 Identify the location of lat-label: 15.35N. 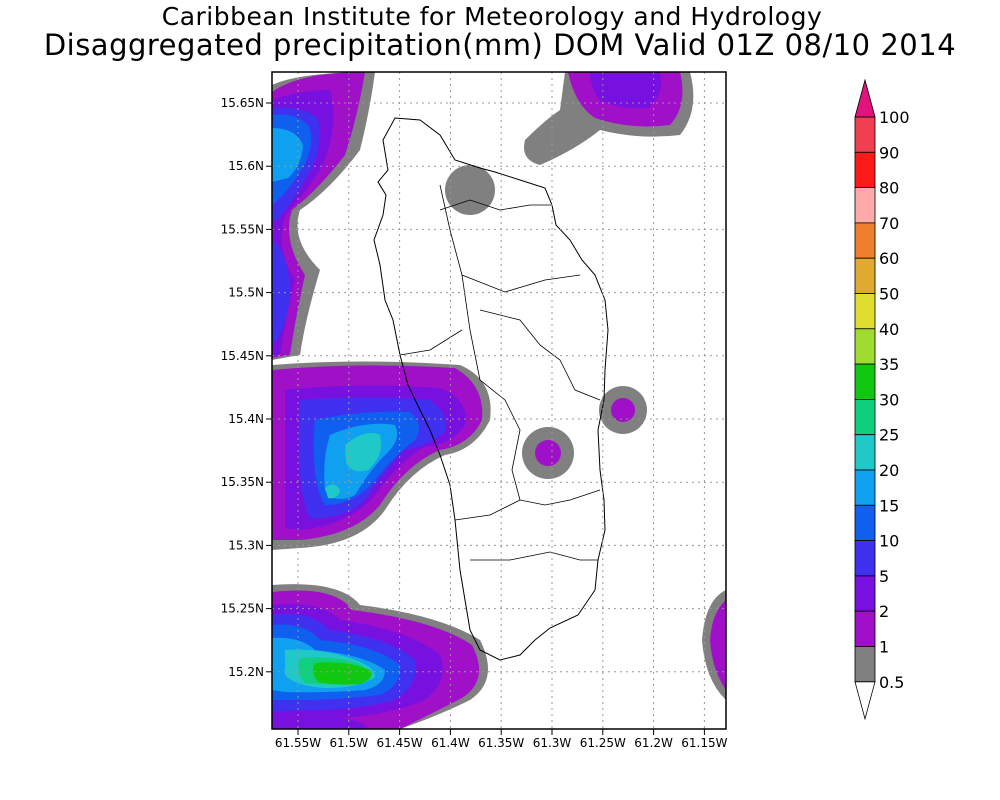
(242, 482).